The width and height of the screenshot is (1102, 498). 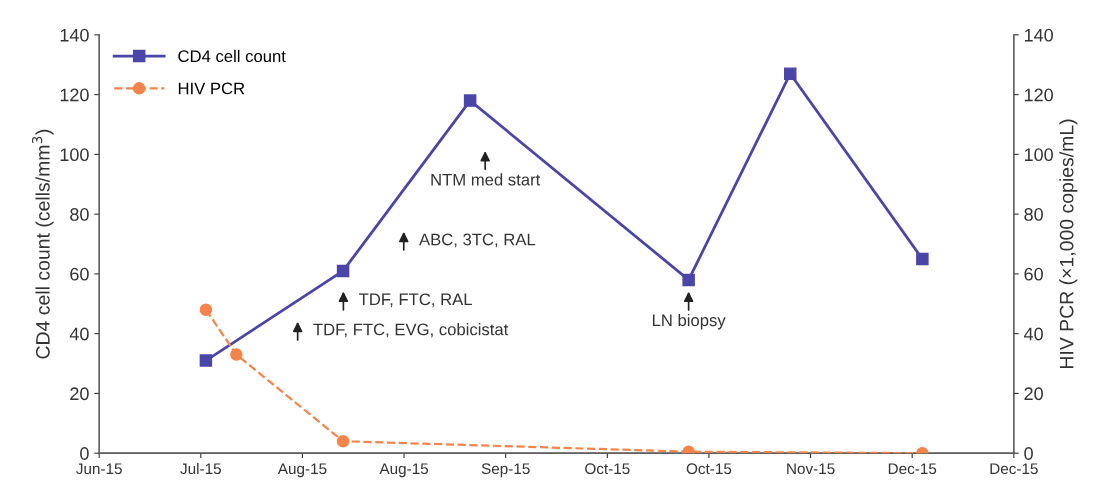 I want to click on annotation: LN biopsy, so click(x=689, y=321).